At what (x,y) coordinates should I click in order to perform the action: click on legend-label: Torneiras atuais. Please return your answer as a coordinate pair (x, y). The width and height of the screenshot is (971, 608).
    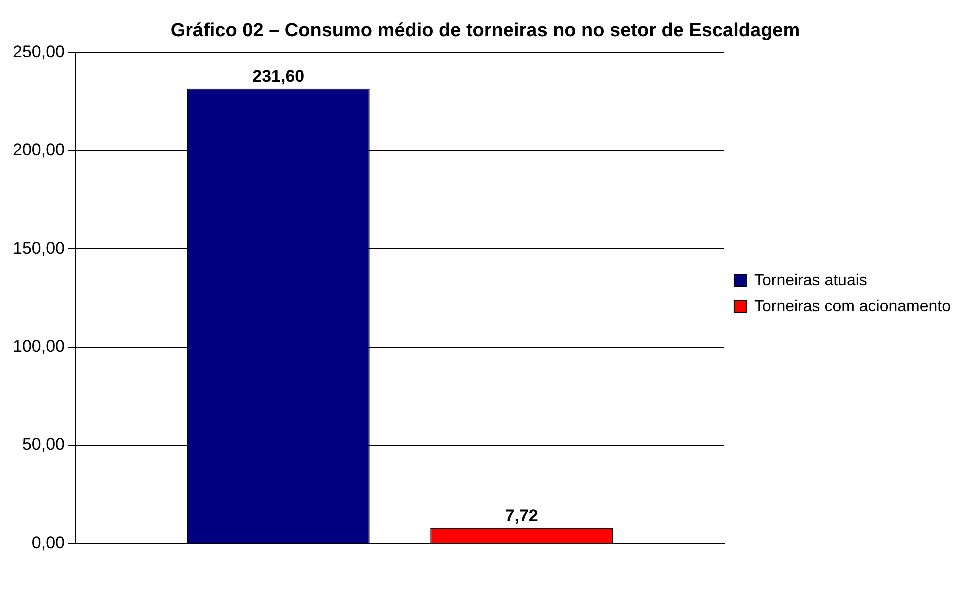
    Looking at the image, I should click on (811, 281).